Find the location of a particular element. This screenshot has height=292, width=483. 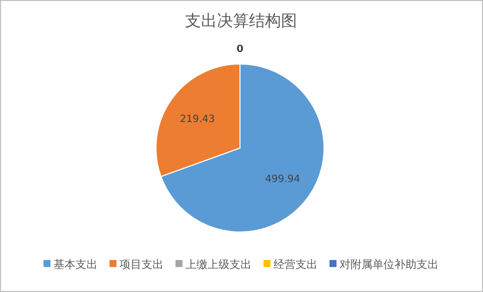

legend-label: 上缴上级支出 is located at coordinates (219, 264).